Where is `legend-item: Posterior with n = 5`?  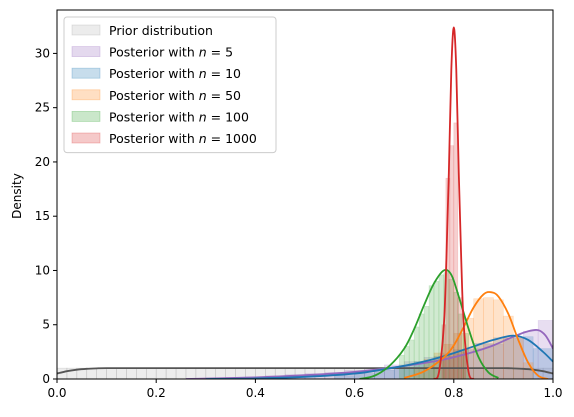
legend-item: Posterior with n = 5 is located at coordinates (152, 52).